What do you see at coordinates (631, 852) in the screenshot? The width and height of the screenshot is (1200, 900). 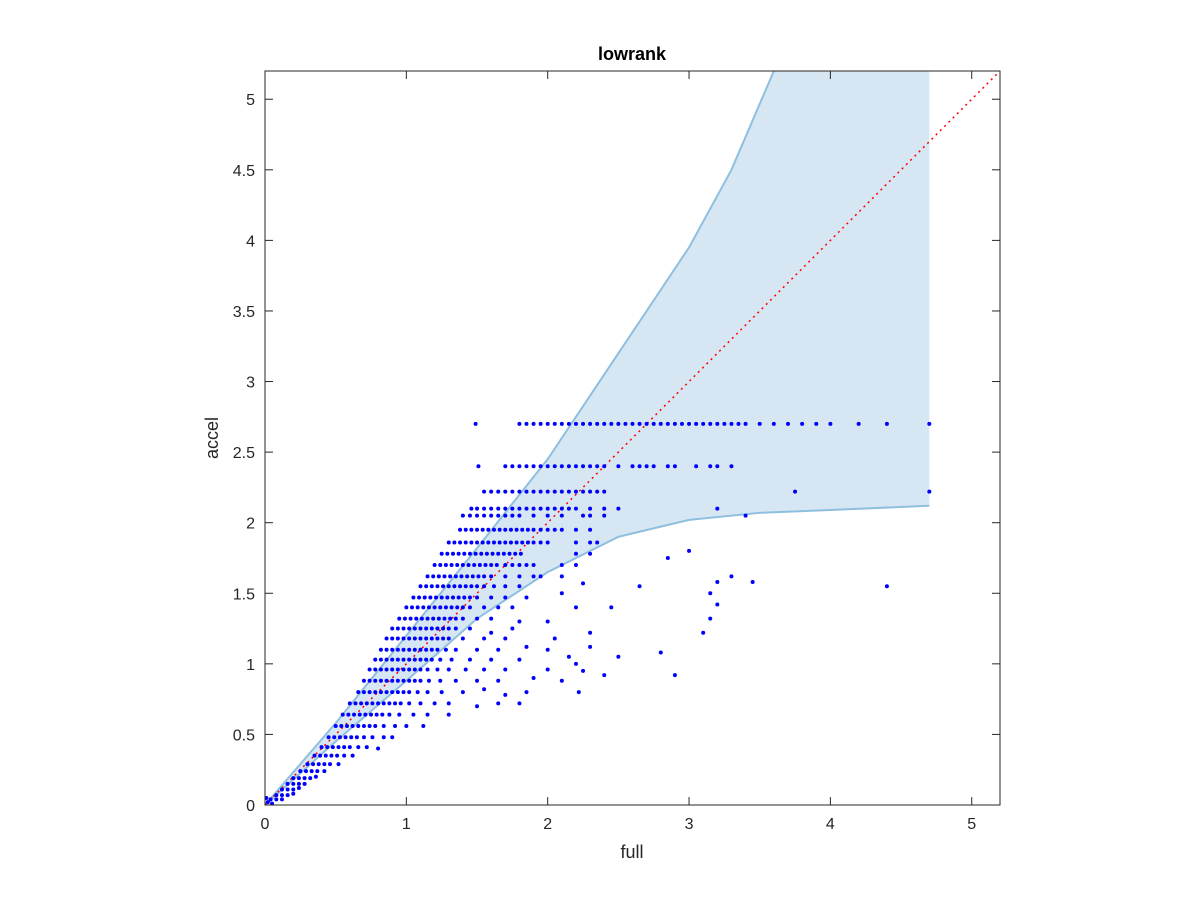 I see `x-axis-label: full` at bounding box center [631, 852].